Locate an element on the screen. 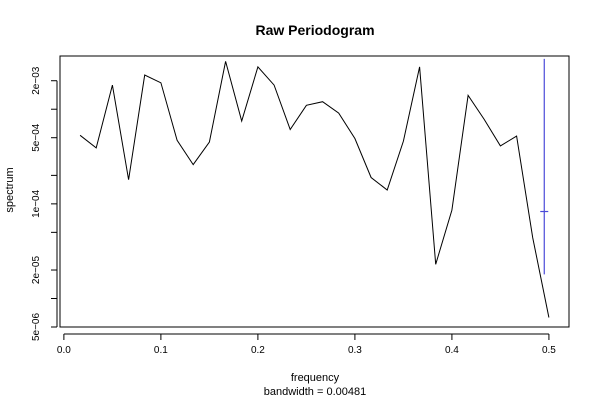 The image size is (599, 400). x-tick-label: 0.3 is located at coordinates (355, 350).